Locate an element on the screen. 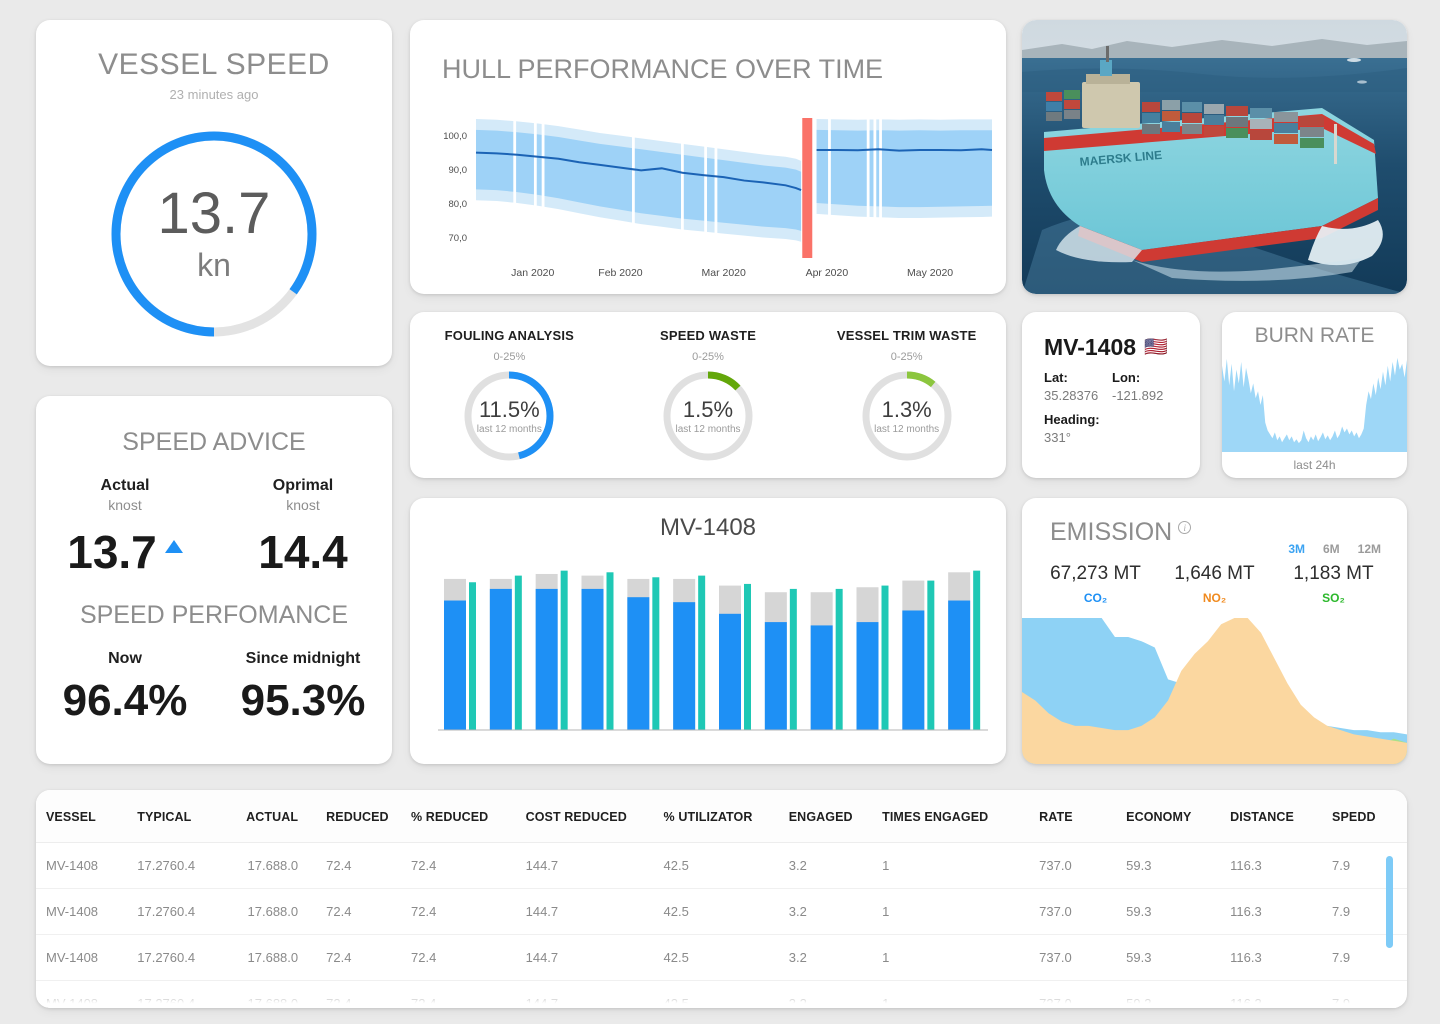  table-column-header: ECONOMY is located at coordinates (1168, 816).